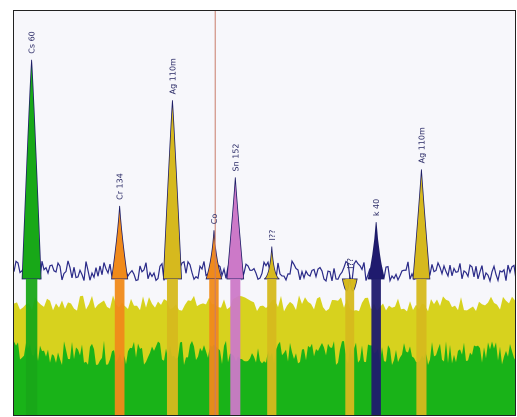 The height and width of the screenshot is (417, 517). What do you see at coordinates (172, 76) in the screenshot?
I see `peak-label-2: Ag 110m` at bounding box center [172, 76].